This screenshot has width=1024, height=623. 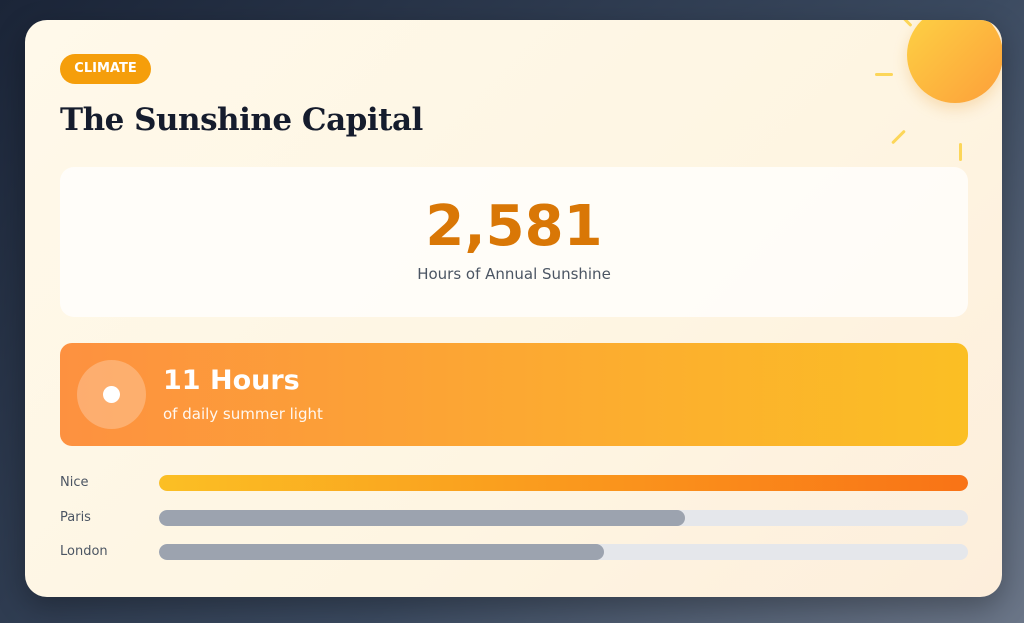 What do you see at coordinates (75, 517) in the screenshot?
I see `city-name: Paris` at bounding box center [75, 517].